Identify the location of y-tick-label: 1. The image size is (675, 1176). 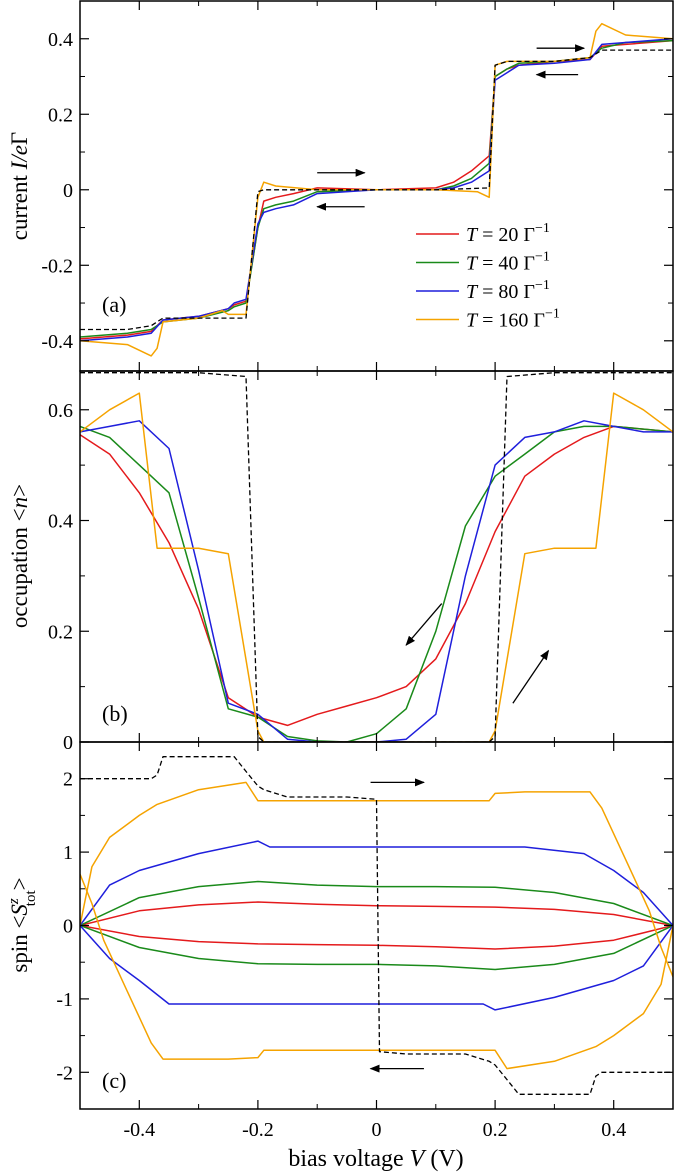
(68, 853).